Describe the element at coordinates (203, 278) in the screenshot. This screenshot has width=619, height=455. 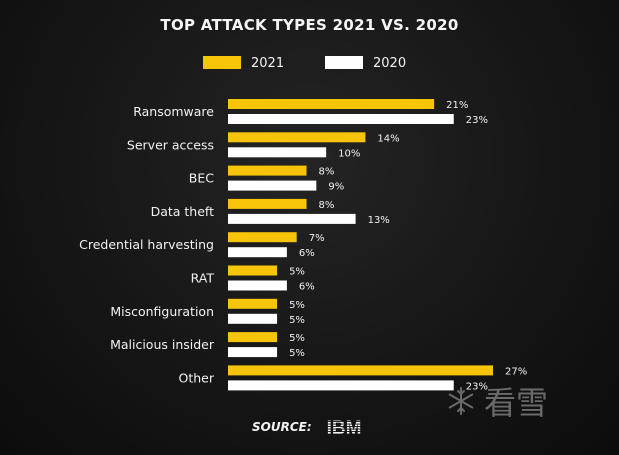
I see `category-label: RAT` at that location.